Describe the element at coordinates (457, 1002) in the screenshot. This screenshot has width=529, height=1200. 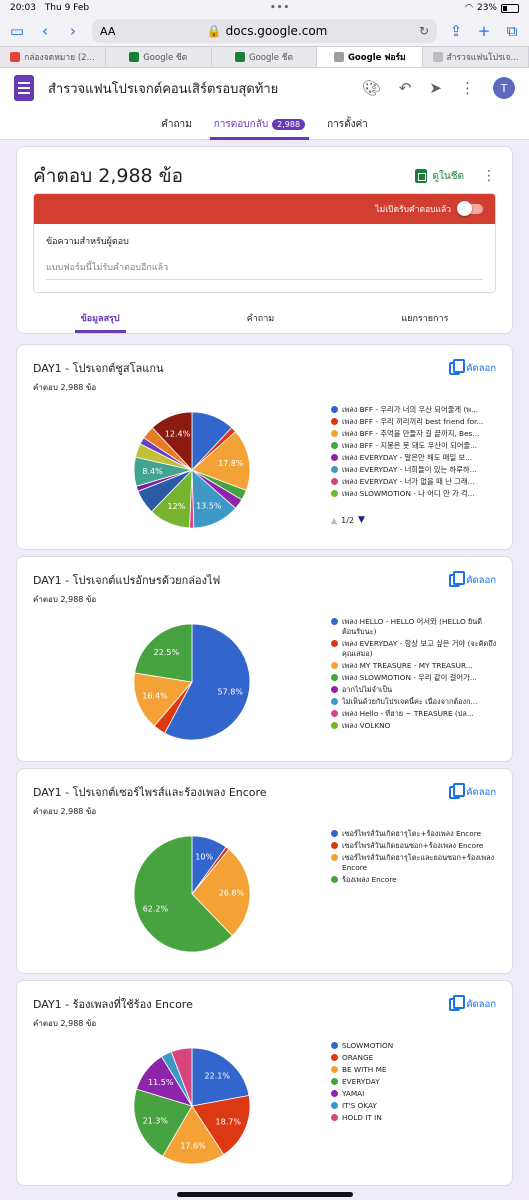
I see `copy-icon` at that location.